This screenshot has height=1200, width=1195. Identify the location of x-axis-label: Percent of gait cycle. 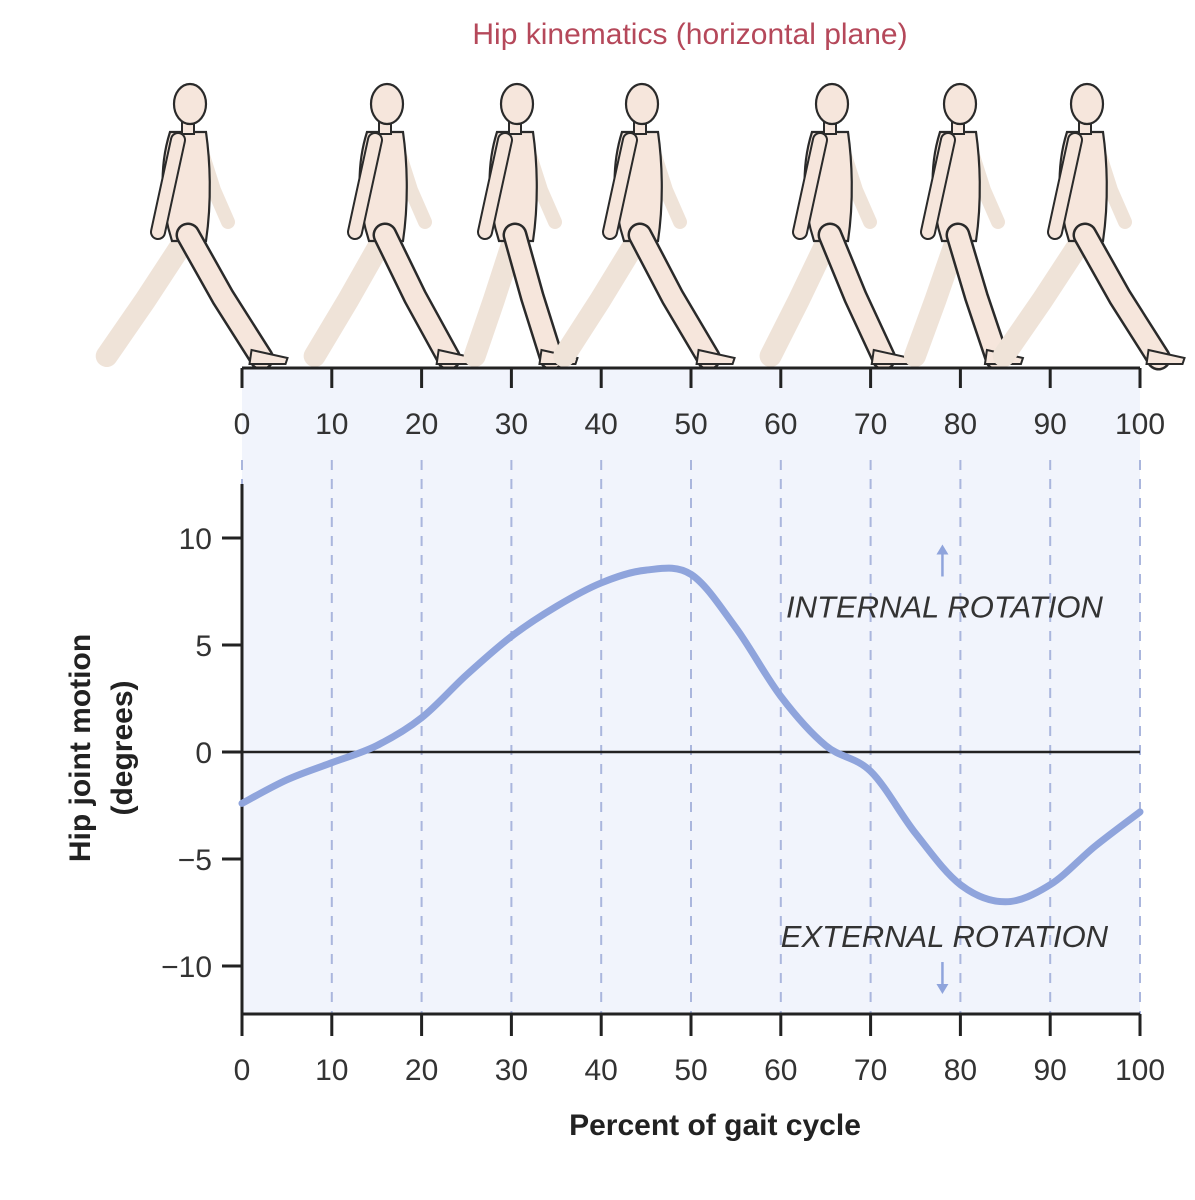
(715, 1125).